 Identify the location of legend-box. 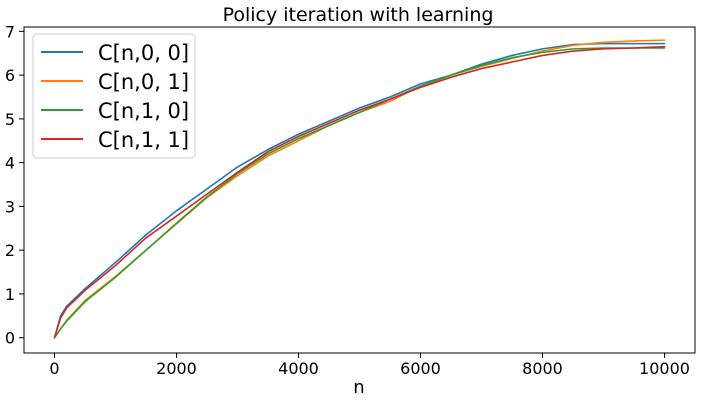
(114, 96).